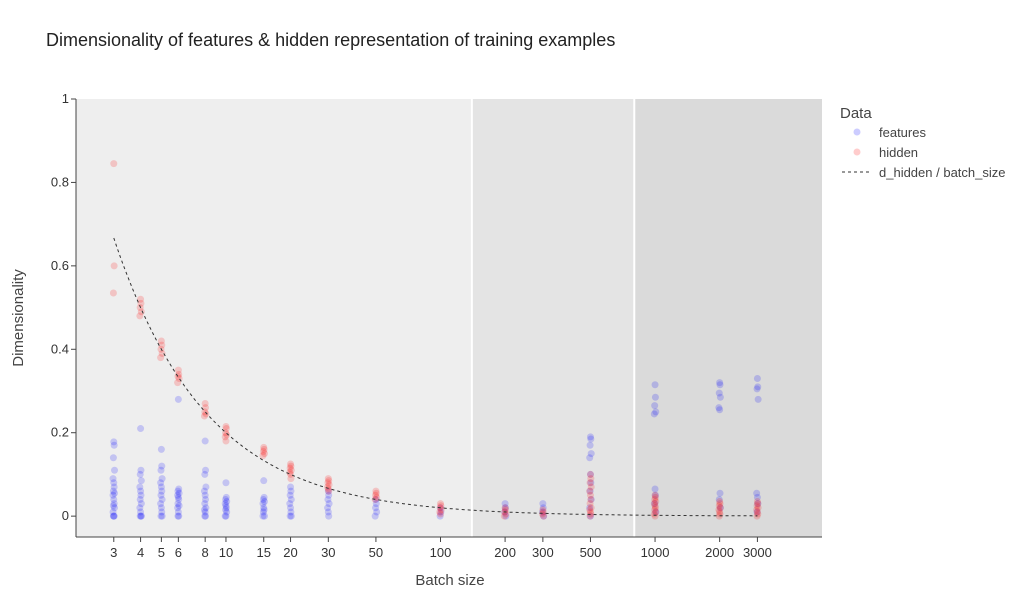 The height and width of the screenshot is (610, 1030). Describe the element at coordinates (65, 515) in the screenshot. I see `y-tick-label: 0` at that location.